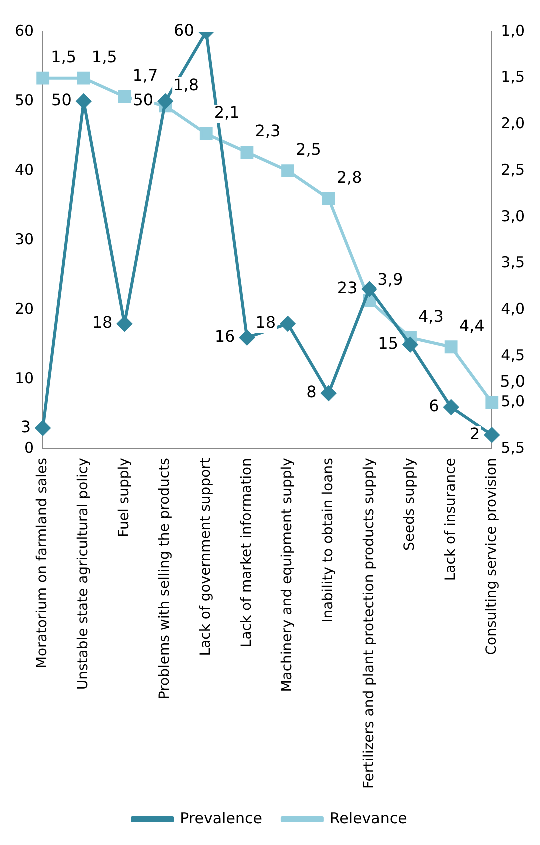 The height and width of the screenshot is (845, 540). I want to click on data-label: 2,5, so click(309, 150).